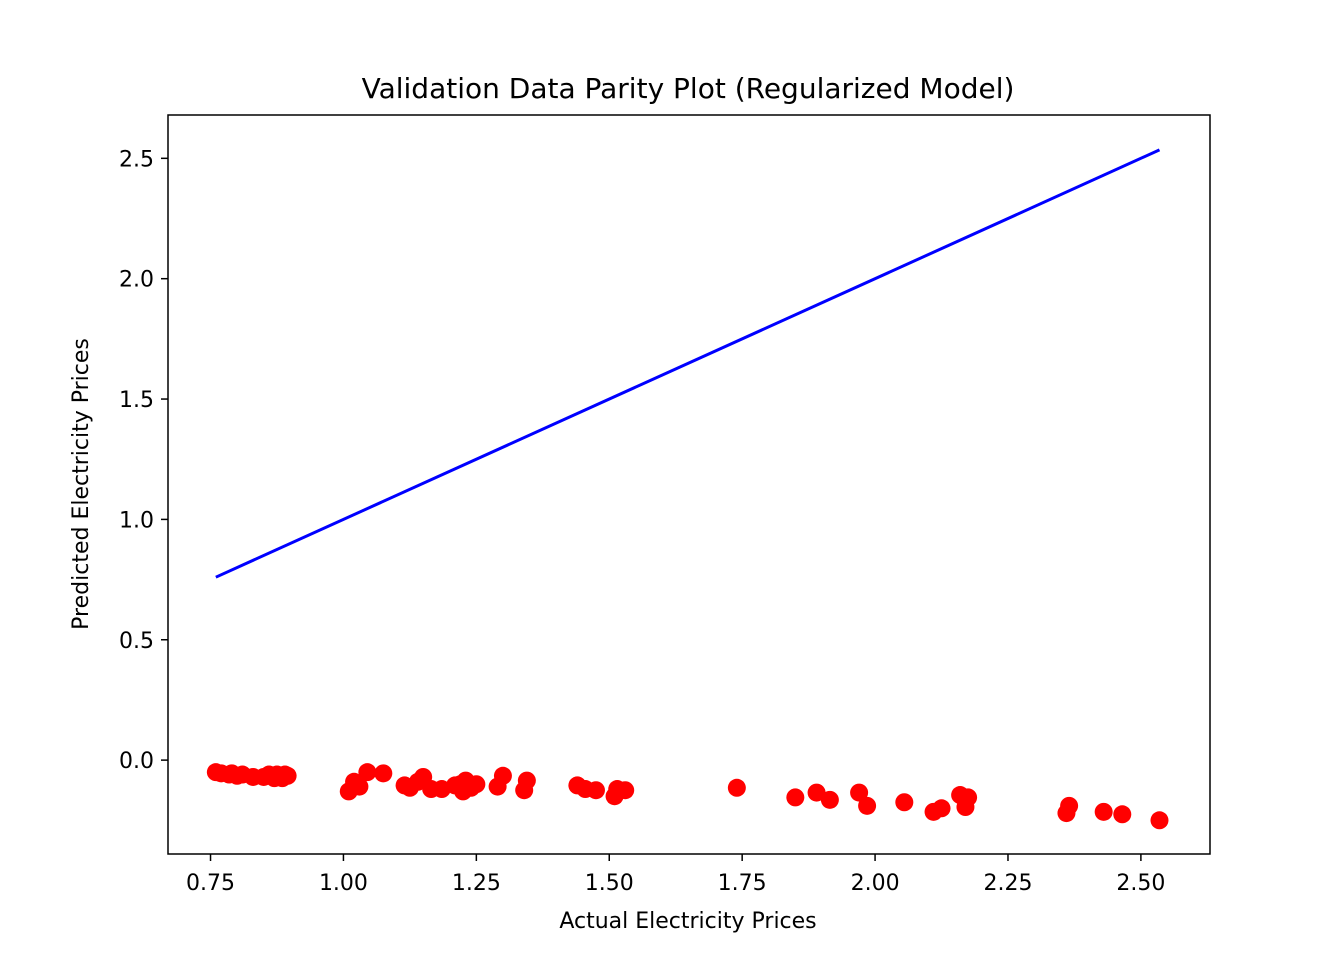  Describe the element at coordinates (742, 883) in the screenshot. I see `x-tick-label: 1.75` at that location.